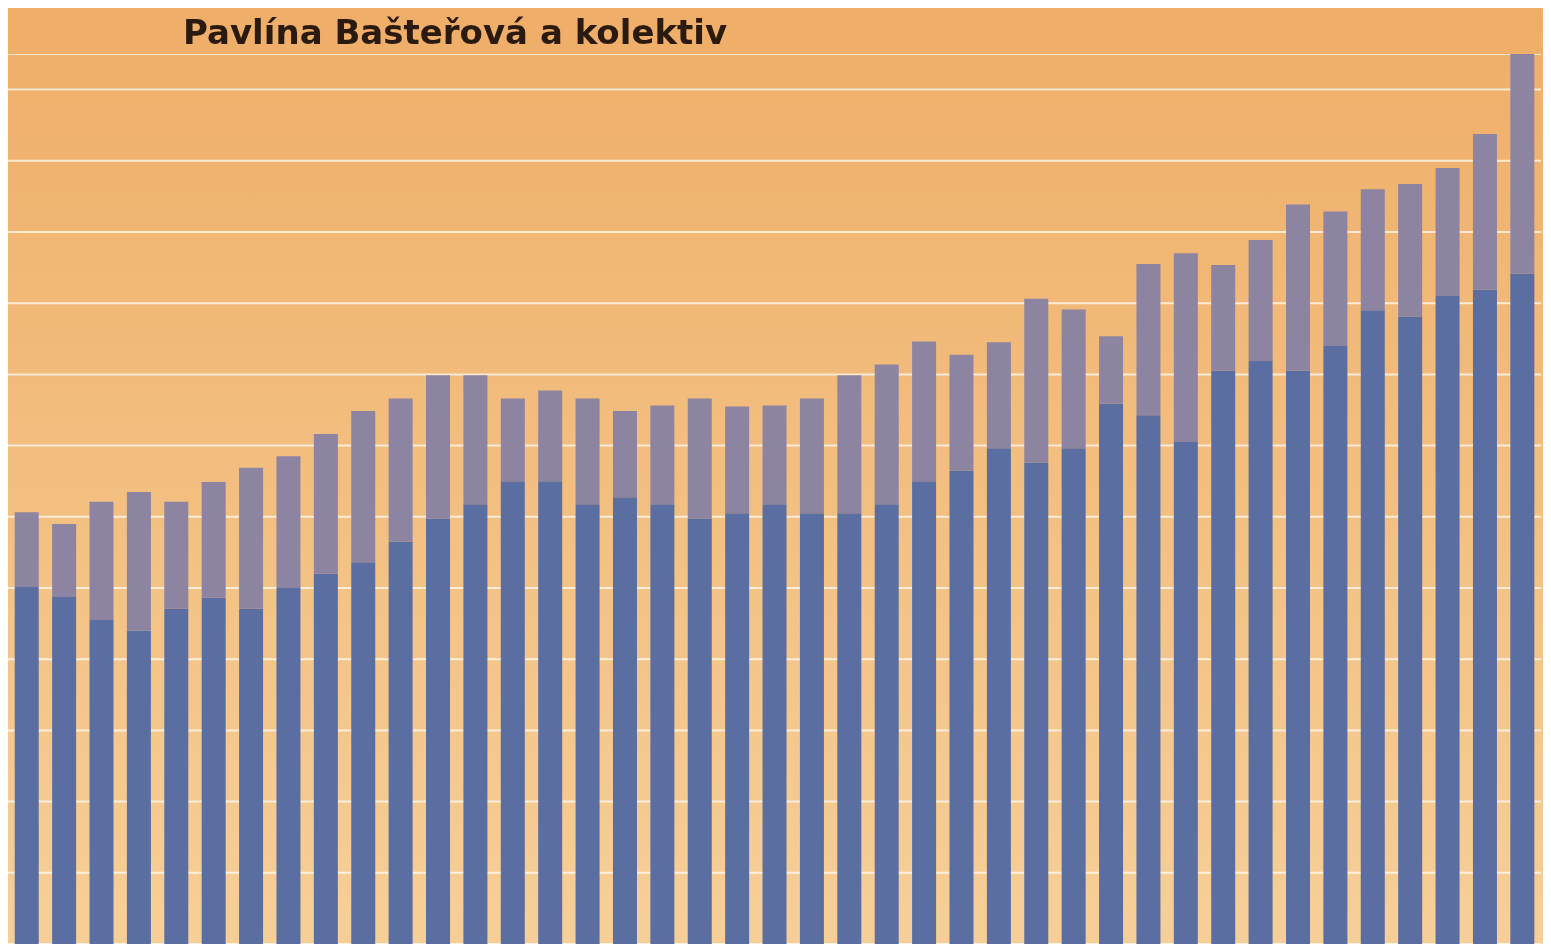 The width and height of the screenshot is (1551, 948). What do you see at coordinates (455, 32) in the screenshot?
I see `chart-title: Pavlína Bašteřová a kolektiv` at bounding box center [455, 32].